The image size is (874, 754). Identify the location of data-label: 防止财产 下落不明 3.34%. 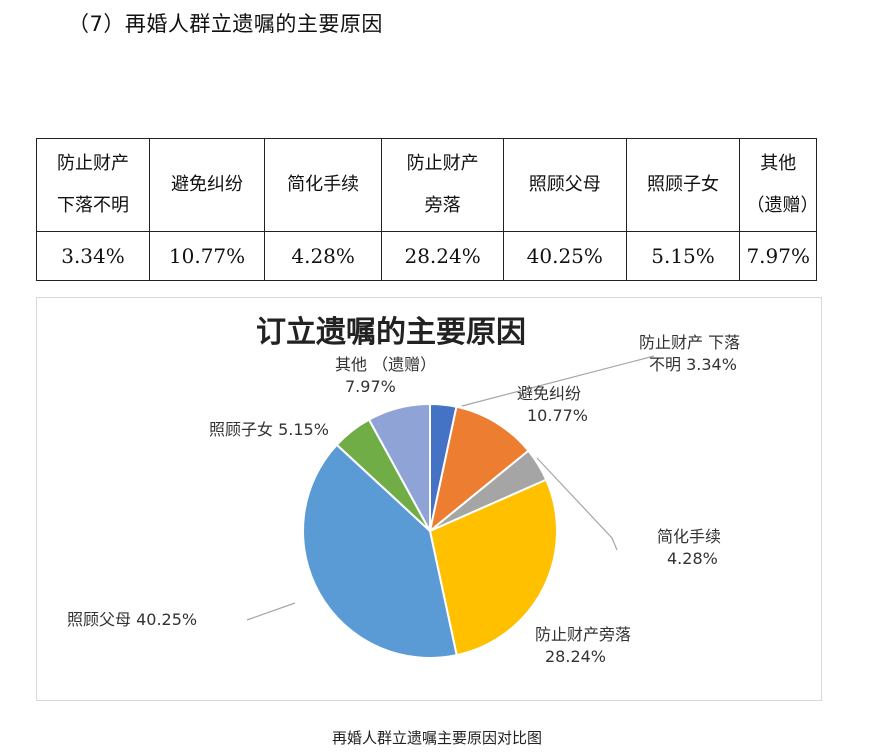
(689, 353).